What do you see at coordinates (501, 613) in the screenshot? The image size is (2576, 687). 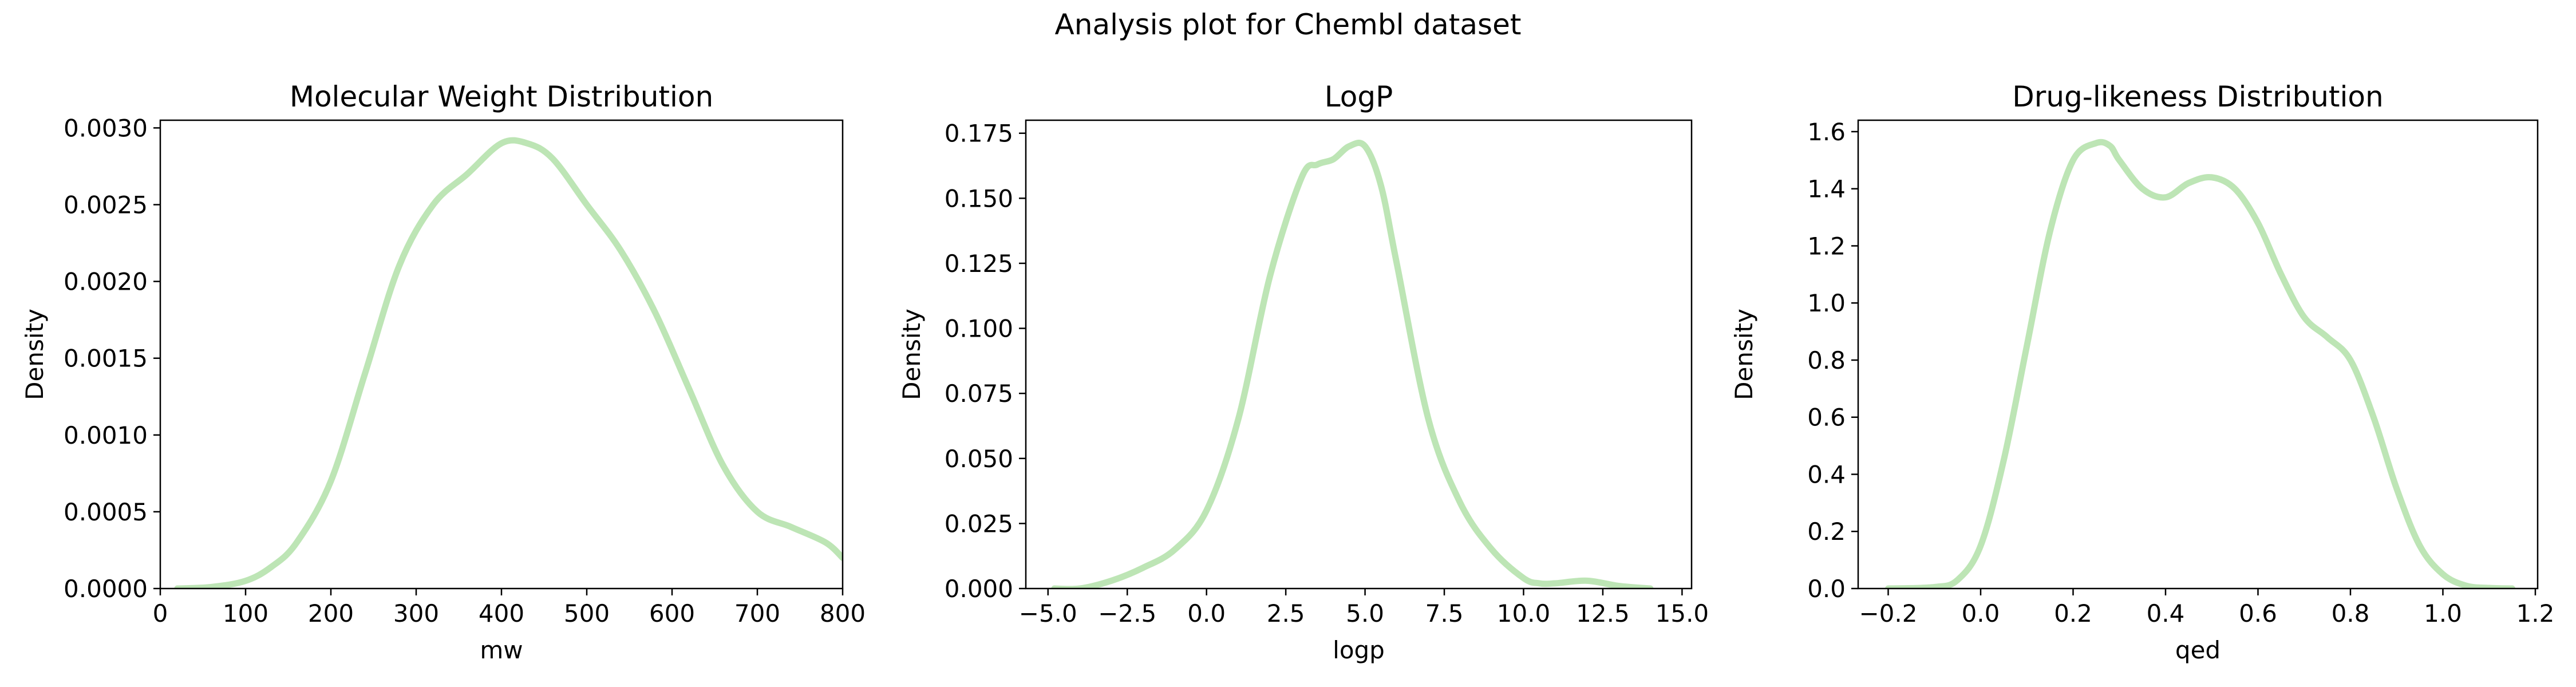 I see `x-tick-label: 400` at bounding box center [501, 613].